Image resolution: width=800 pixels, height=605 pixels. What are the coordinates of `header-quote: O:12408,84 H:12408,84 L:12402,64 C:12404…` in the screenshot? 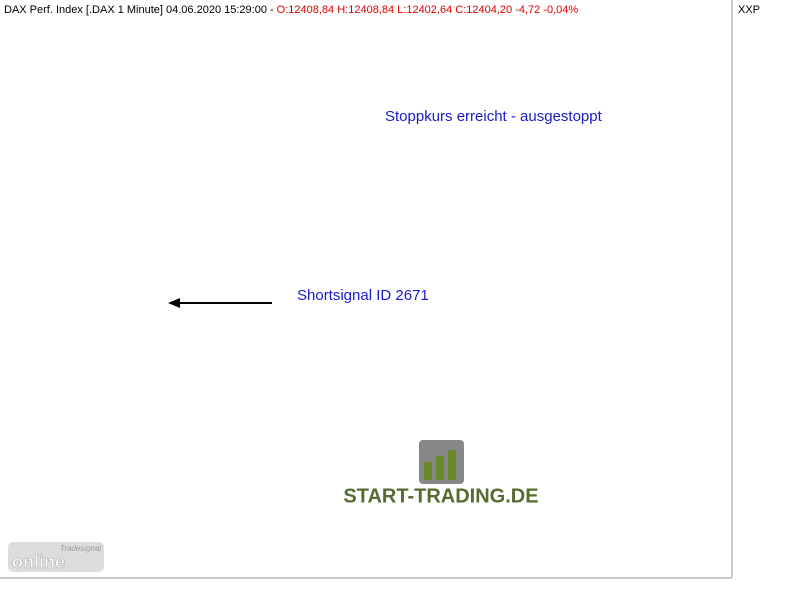 It's located at (428, 10).